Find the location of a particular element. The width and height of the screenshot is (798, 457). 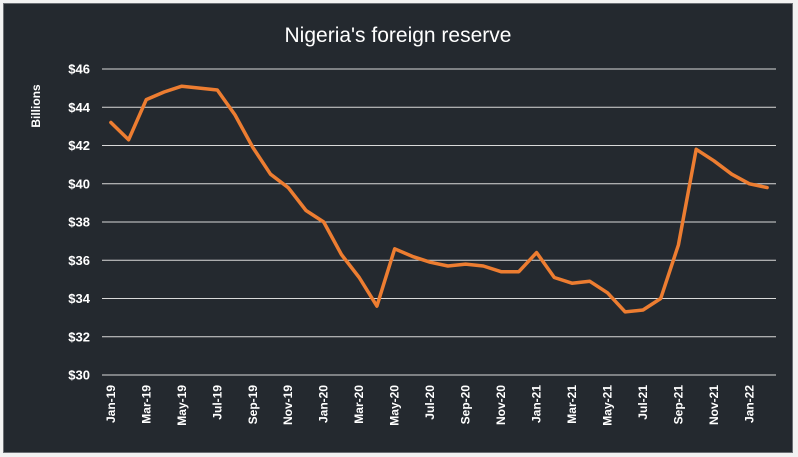

y-tick-label: $38 is located at coordinates (79, 222).